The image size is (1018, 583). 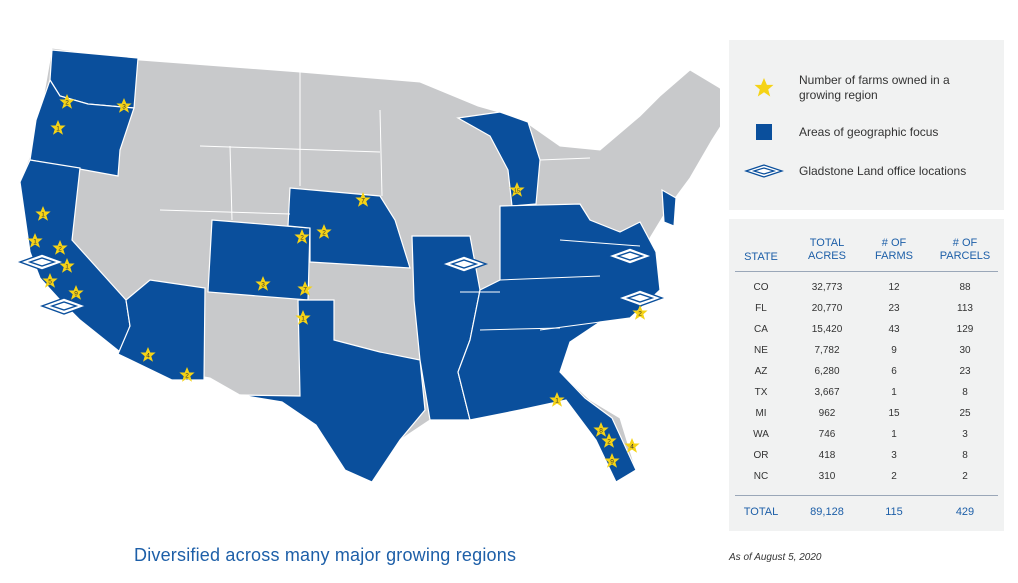 I want to click on total-farms: 115, so click(x=894, y=512).